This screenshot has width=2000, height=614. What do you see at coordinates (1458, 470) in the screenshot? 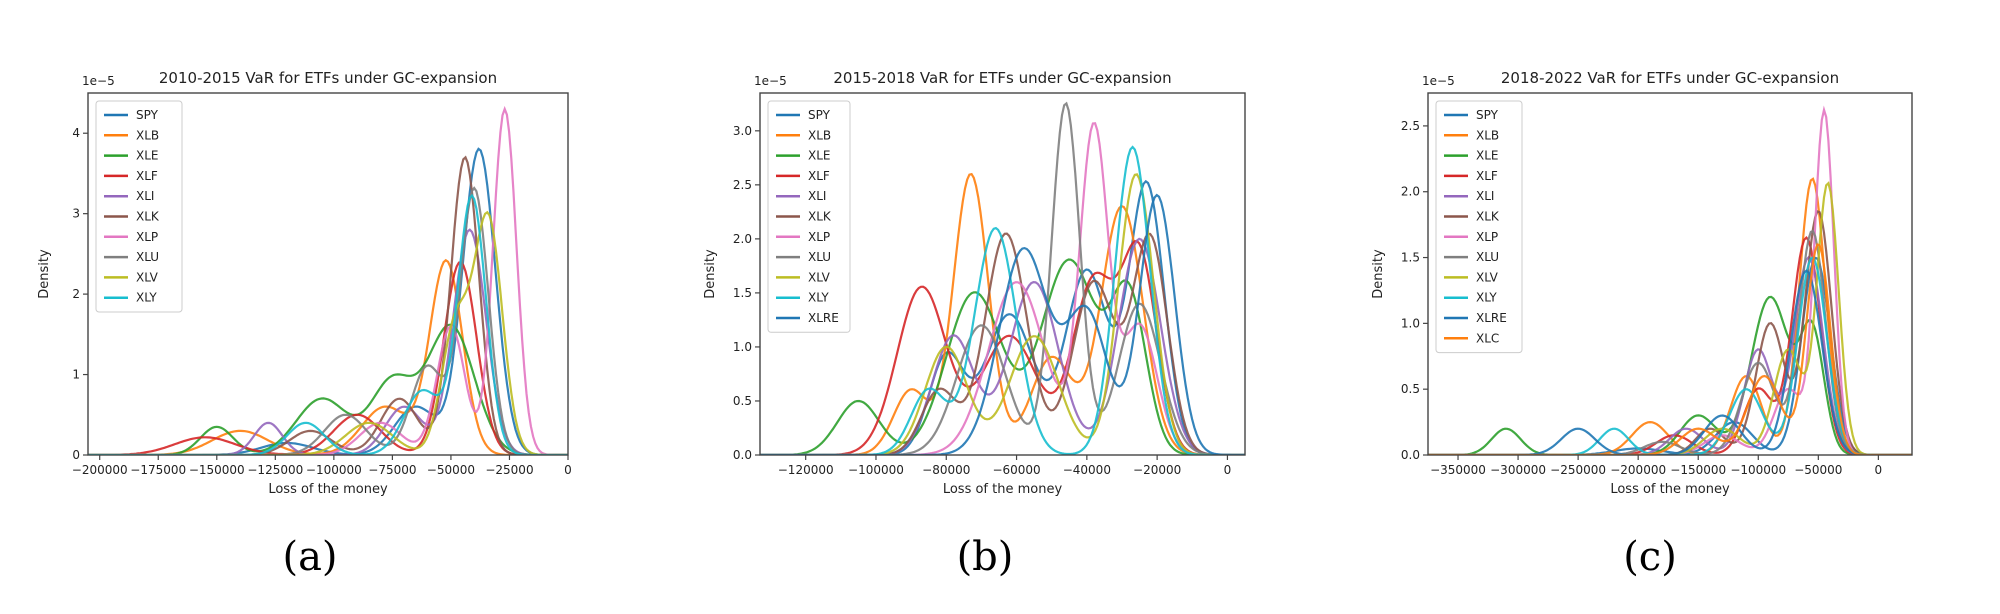
I see `x-tick-label: −350000` at bounding box center [1458, 470].